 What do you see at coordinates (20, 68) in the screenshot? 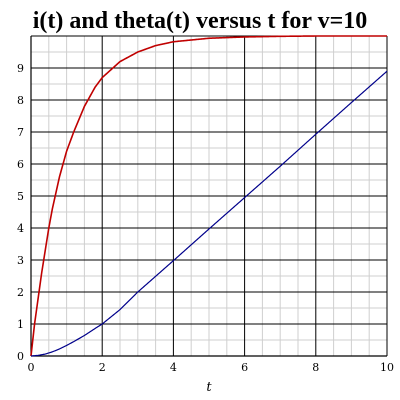
I see `y-tick-label: 9` at bounding box center [20, 68].